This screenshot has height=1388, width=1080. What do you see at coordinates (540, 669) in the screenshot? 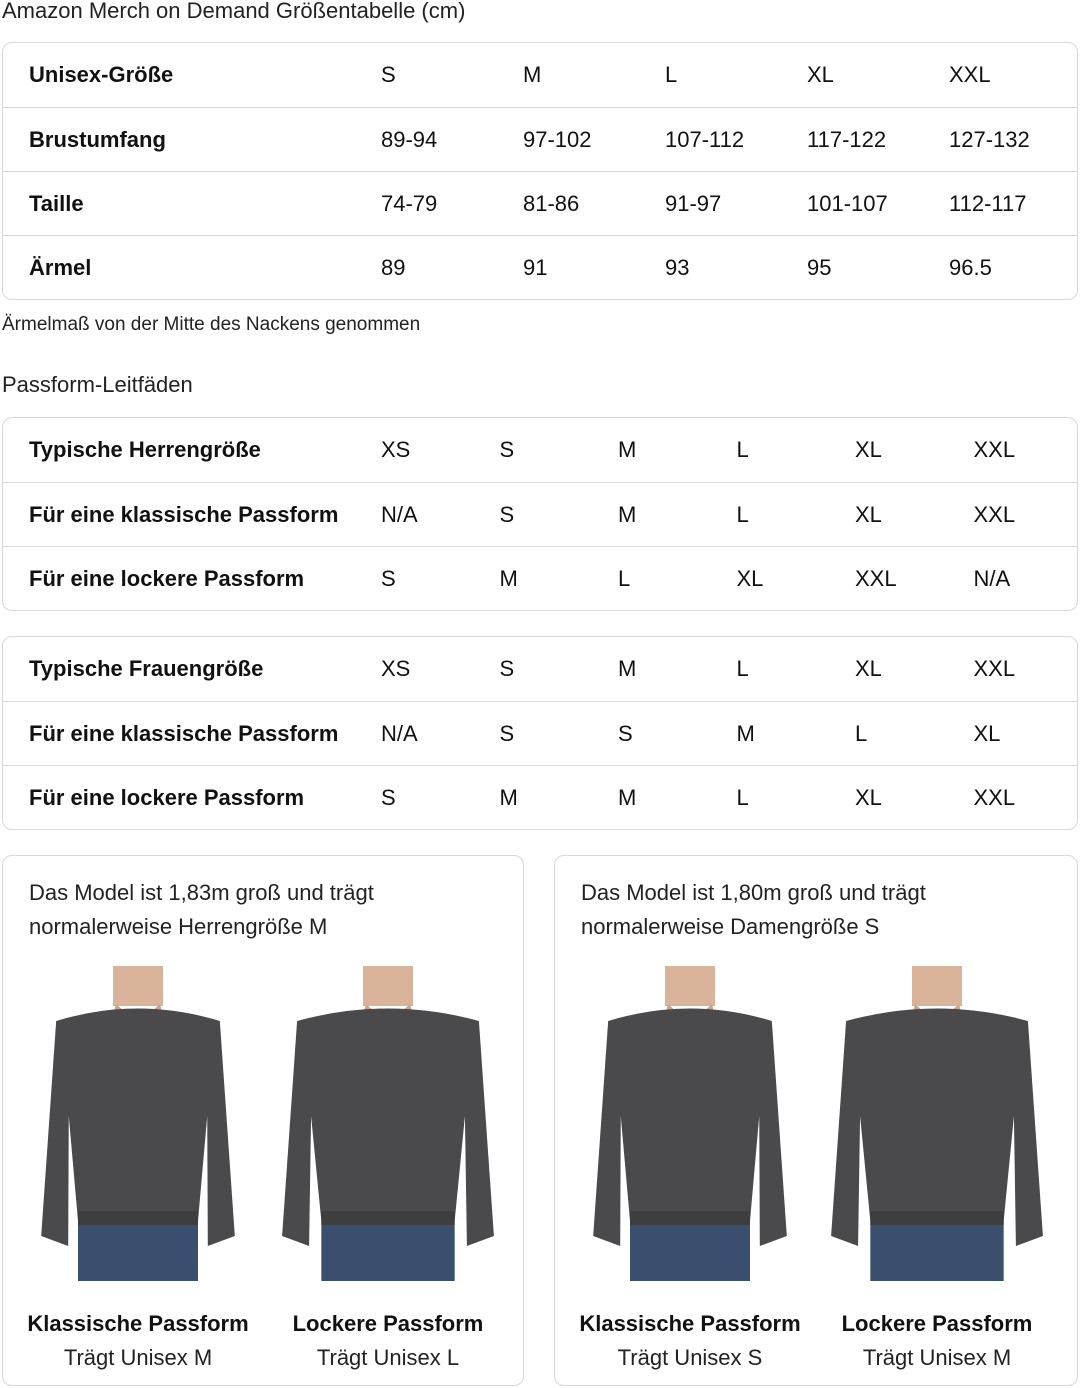
I see `table-row: Typische Frauengröße XS S M L XL XXL` at bounding box center [540, 669].